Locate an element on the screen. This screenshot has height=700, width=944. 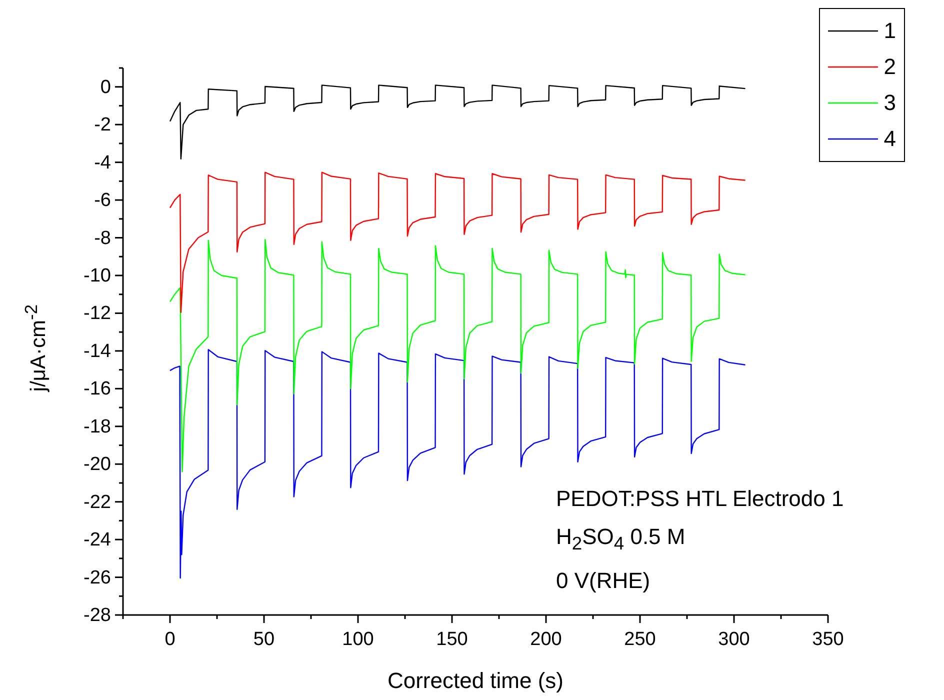
y-tick-label: -6 is located at coordinates (102, 201).